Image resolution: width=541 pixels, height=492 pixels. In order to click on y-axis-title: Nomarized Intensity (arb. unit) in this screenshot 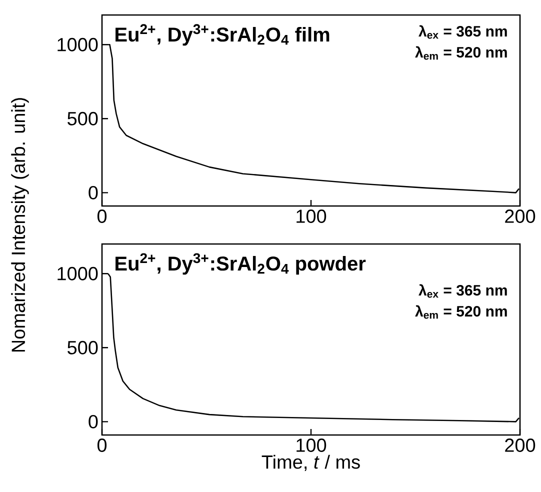, I will do `click(20, 225)`.